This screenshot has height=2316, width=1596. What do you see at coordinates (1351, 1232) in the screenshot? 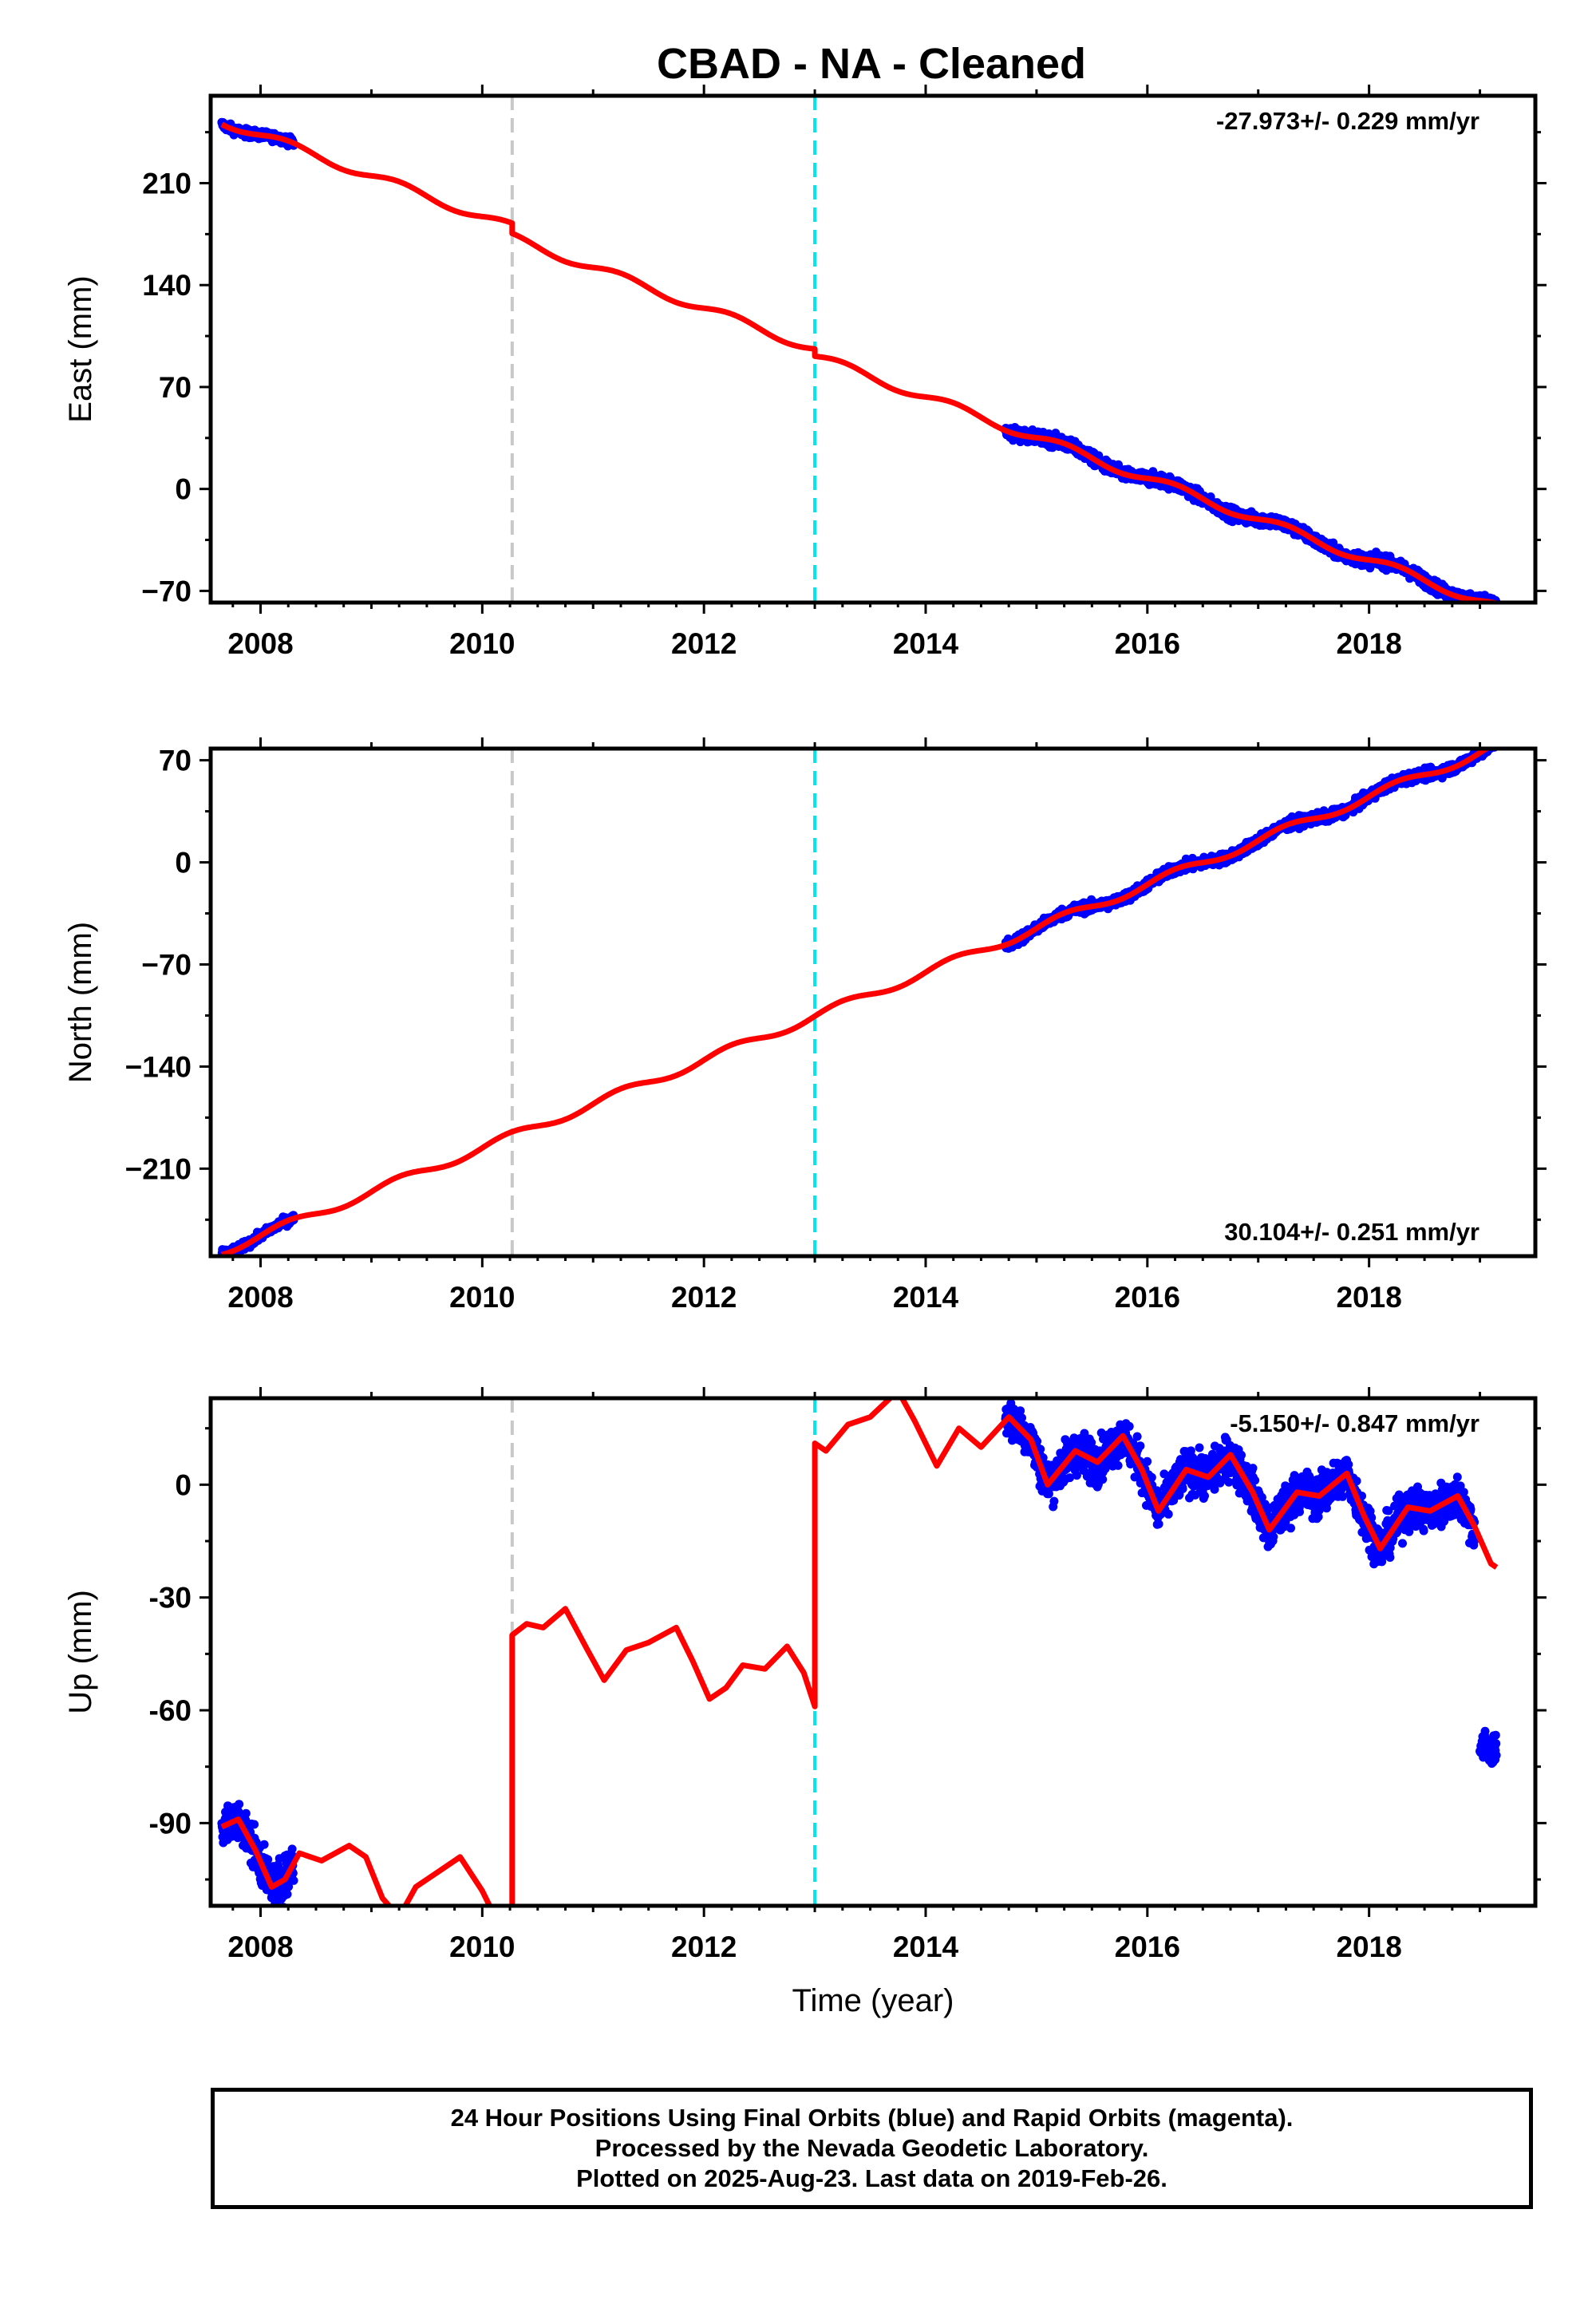
I see `velocity-label: 30.104+/- 0.251 mm/yr` at bounding box center [1351, 1232].